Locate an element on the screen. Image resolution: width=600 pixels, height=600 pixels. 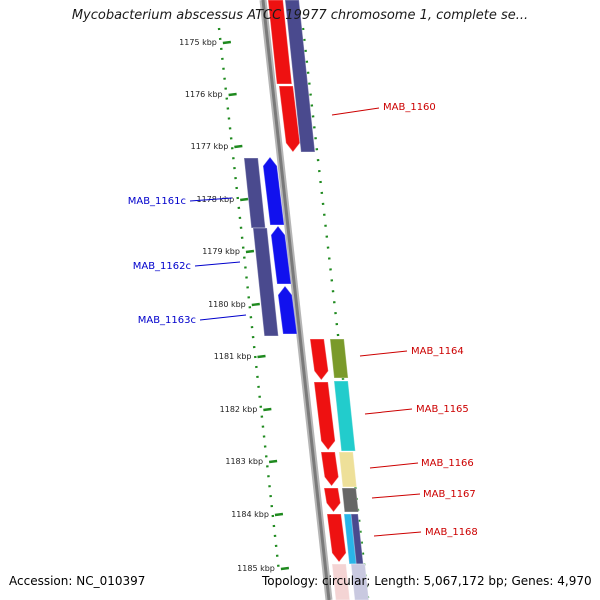
outer-ruler is located at coordinates (249, 300).